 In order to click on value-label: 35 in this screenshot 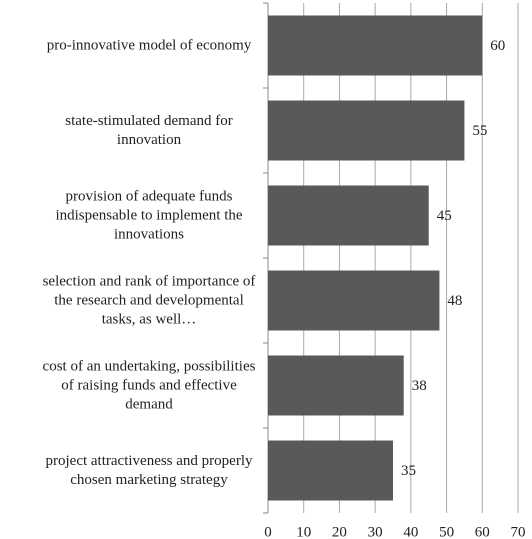, I will do `click(408, 471)`.